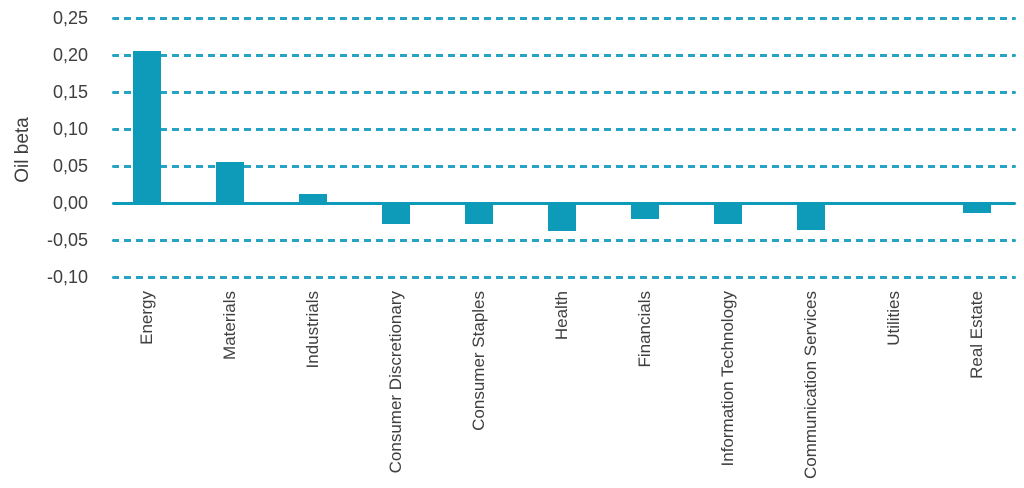  Describe the element at coordinates (976, 208) in the screenshot. I see `bar-real-estate` at that location.